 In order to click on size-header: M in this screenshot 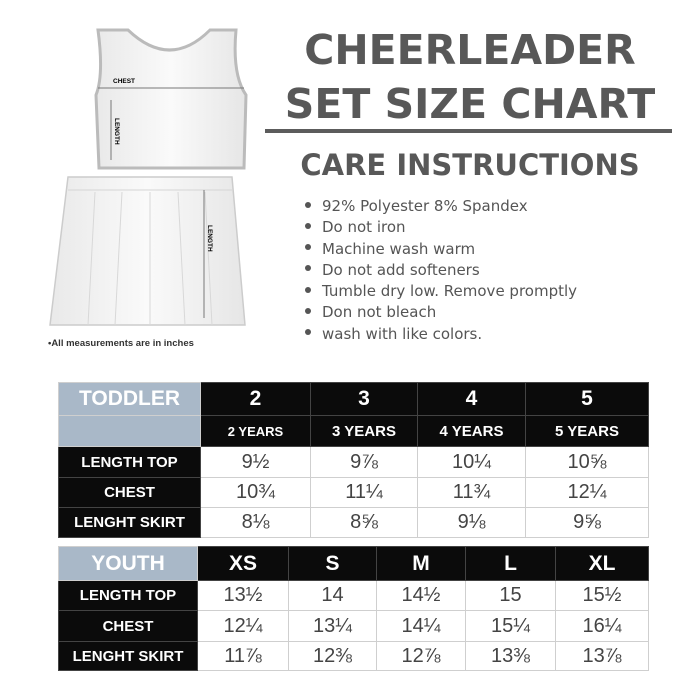, I will do `click(421, 563)`.